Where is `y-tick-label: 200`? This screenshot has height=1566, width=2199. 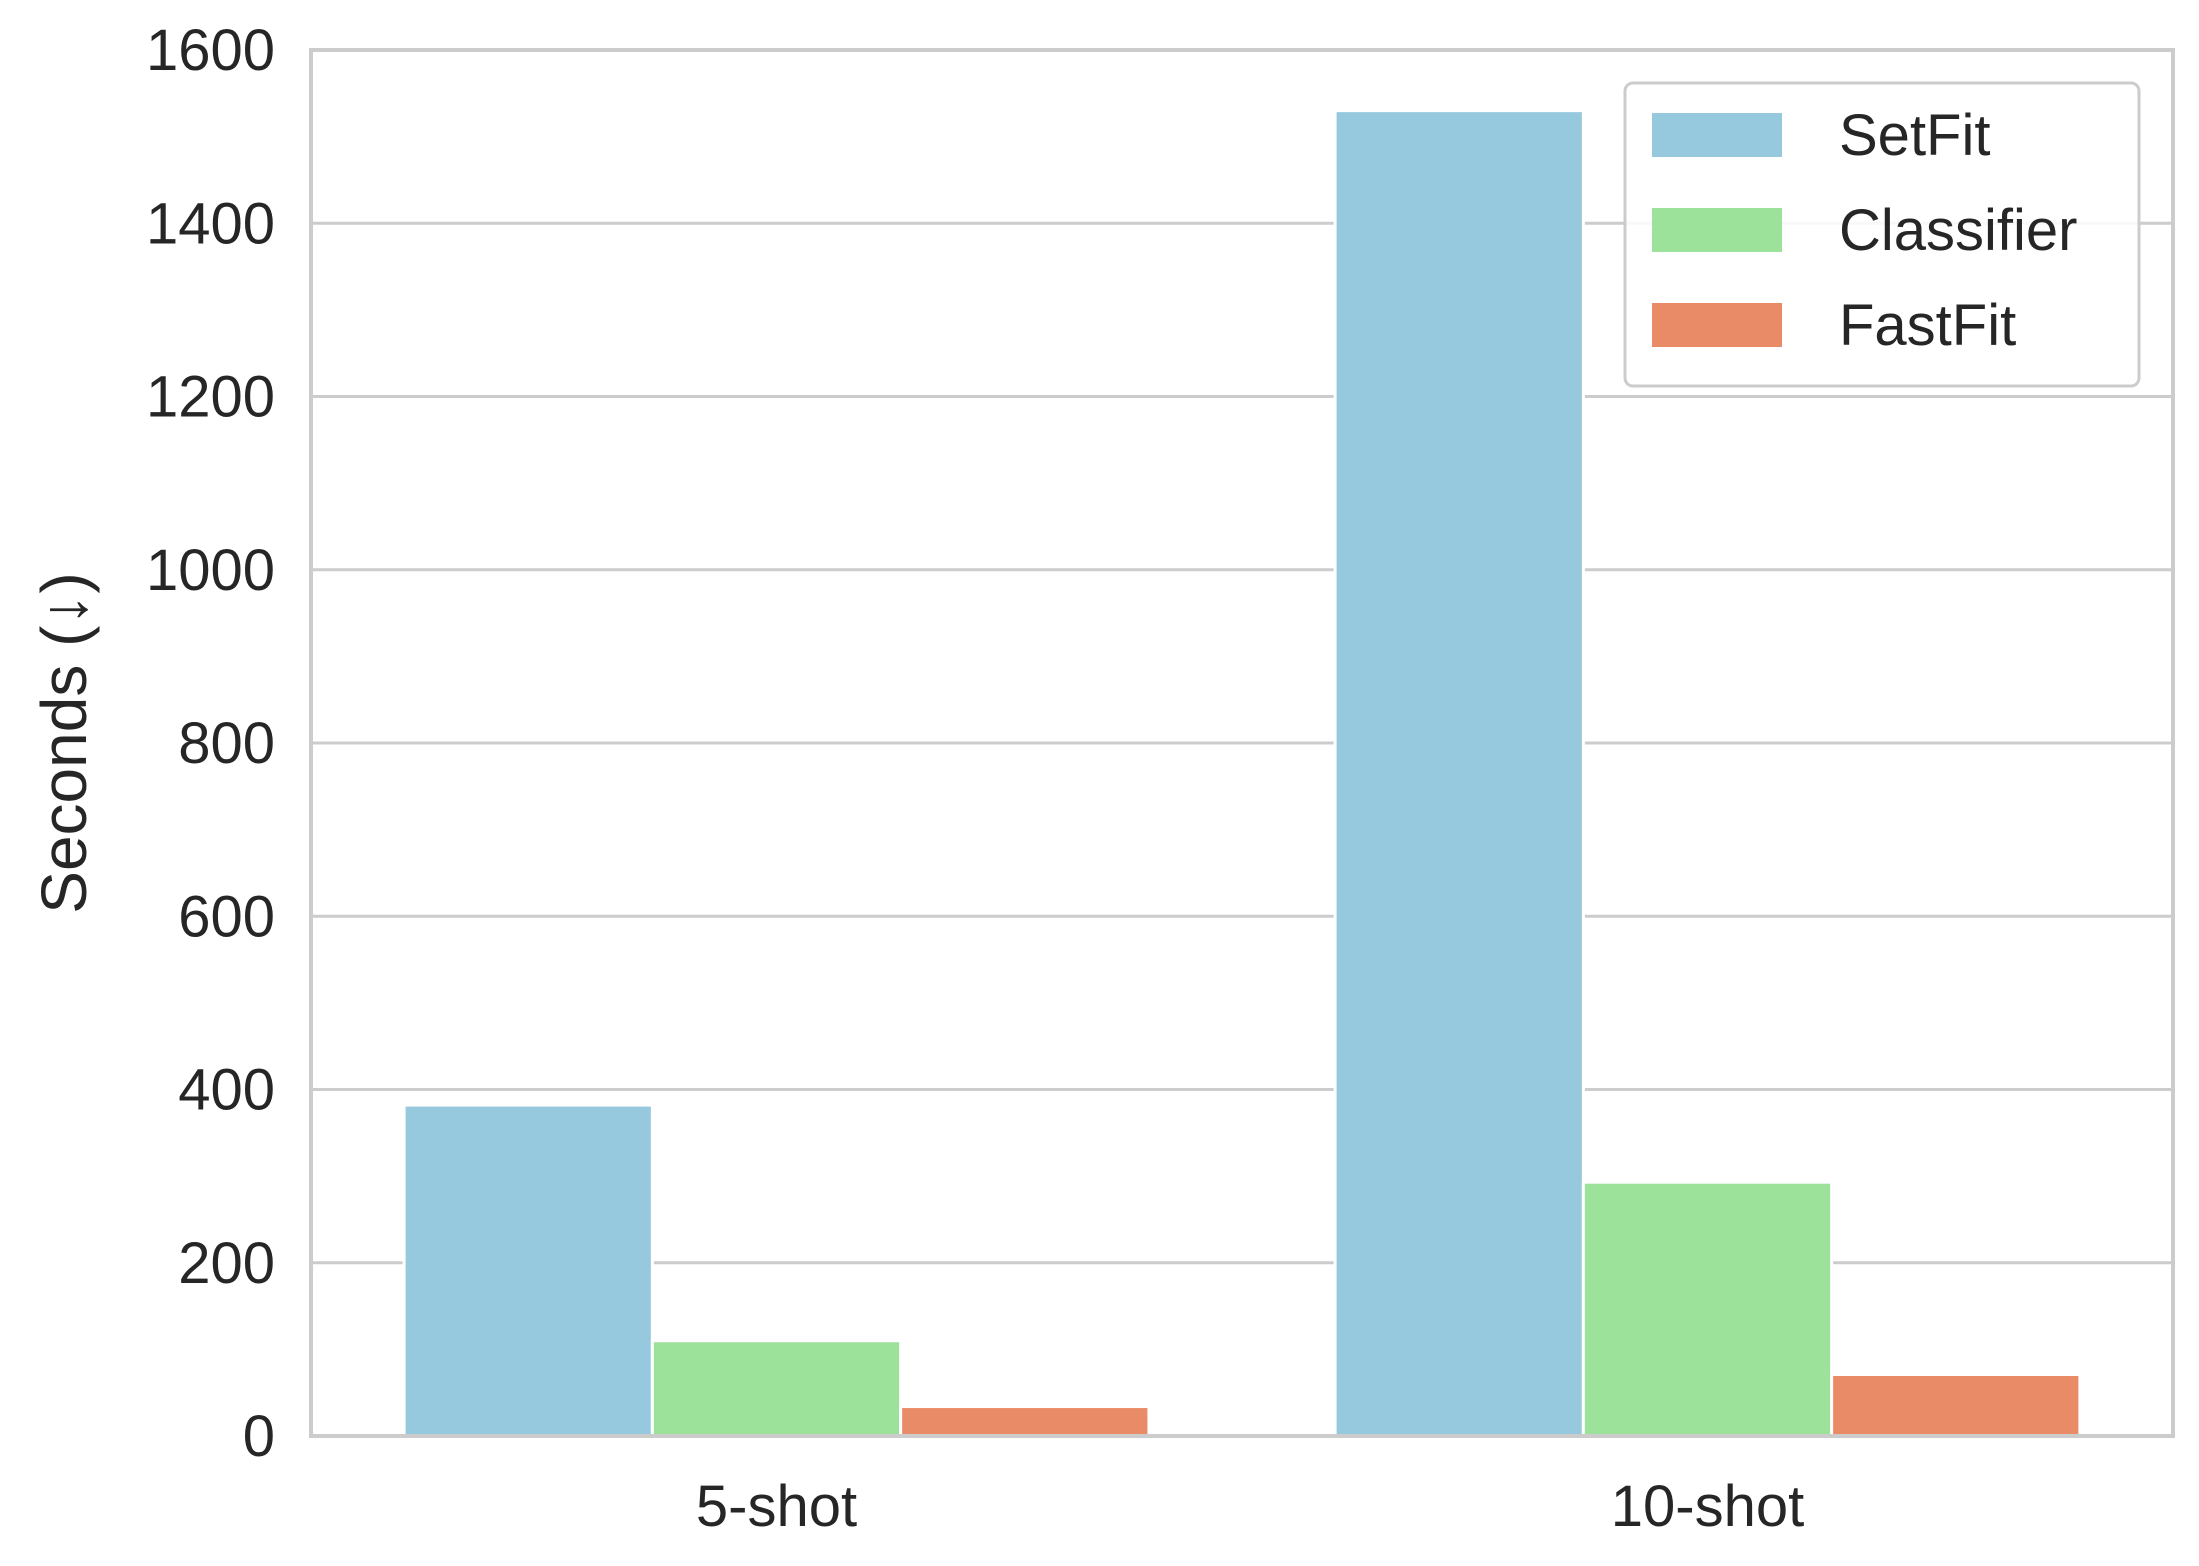
y-tick-label: 200 is located at coordinates (226, 1263).